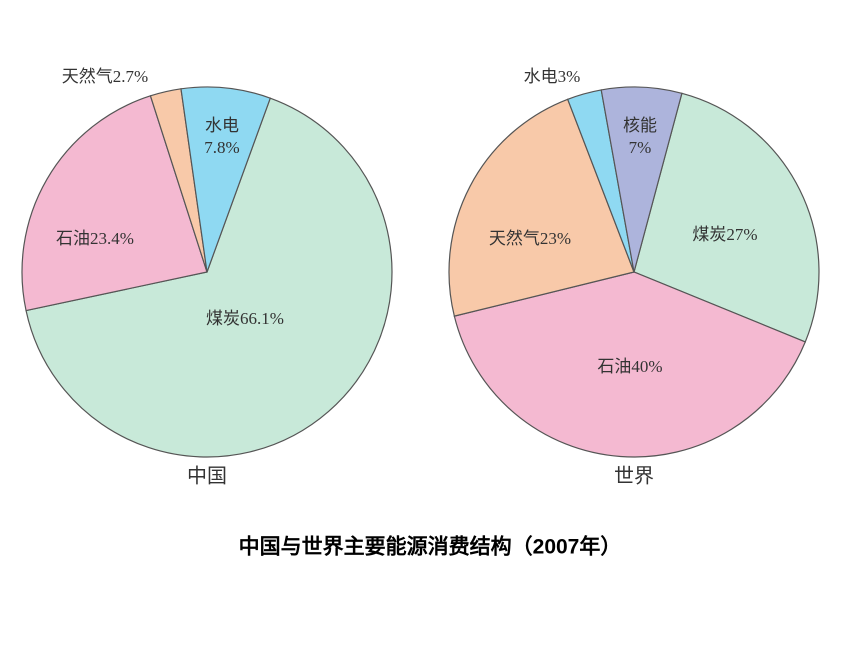  What do you see at coordinates (207, 476) in the screenshot?
I see `pie-title: 中国` at bounding box center [207, 476].